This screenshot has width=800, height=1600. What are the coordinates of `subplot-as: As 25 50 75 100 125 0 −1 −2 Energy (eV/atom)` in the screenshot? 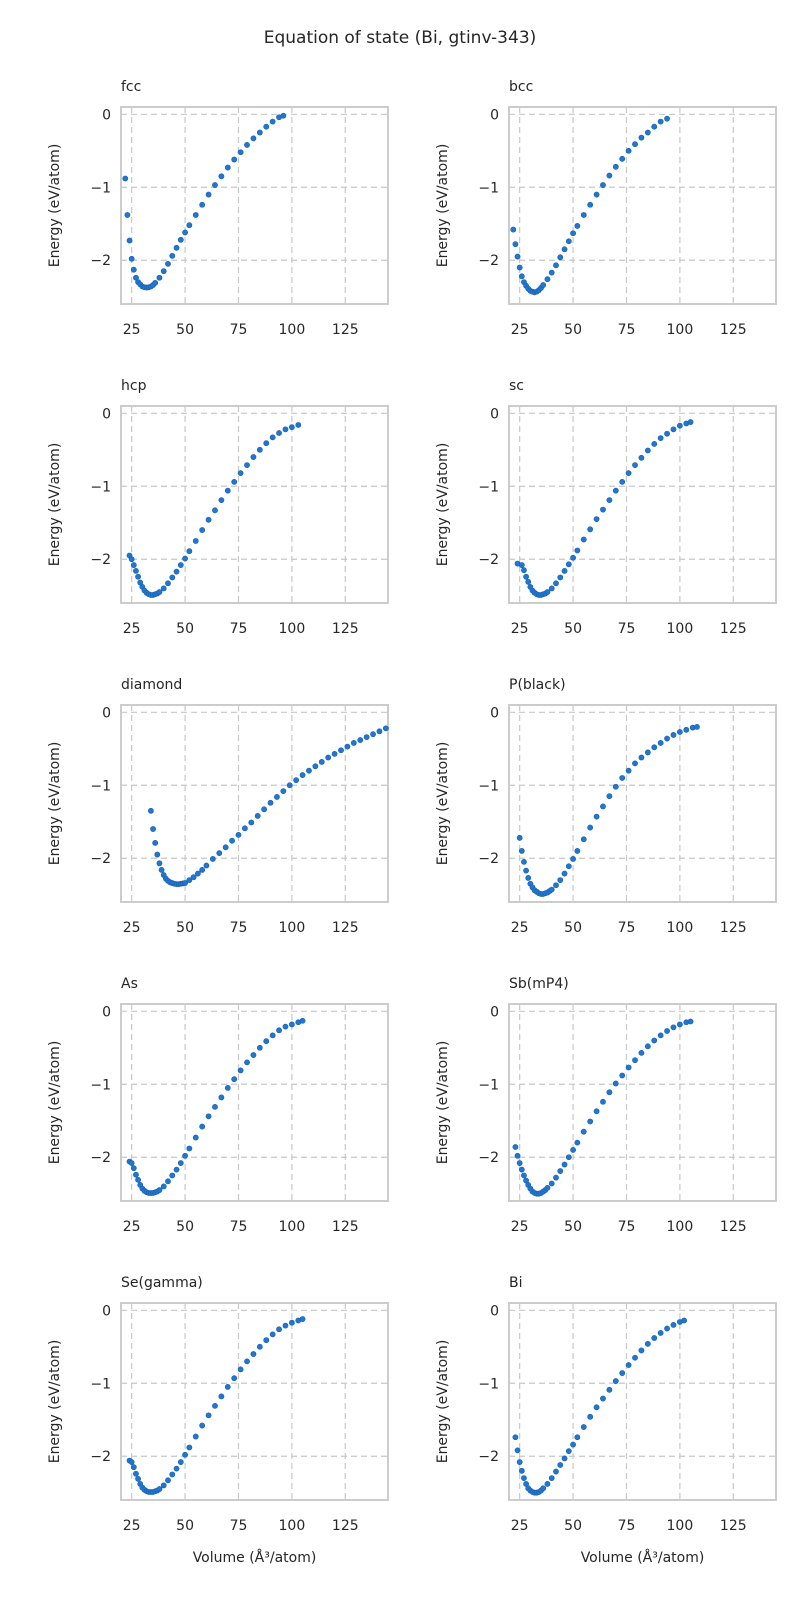 It's located at (218, 1105).